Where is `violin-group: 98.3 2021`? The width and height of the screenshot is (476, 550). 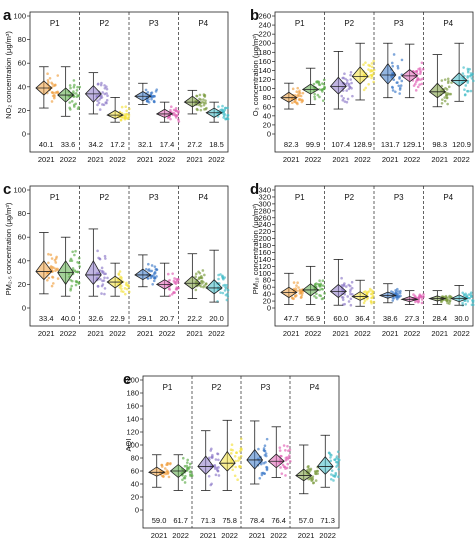
violin-group: 98.3 2021 is located at coordinates (440, 109).